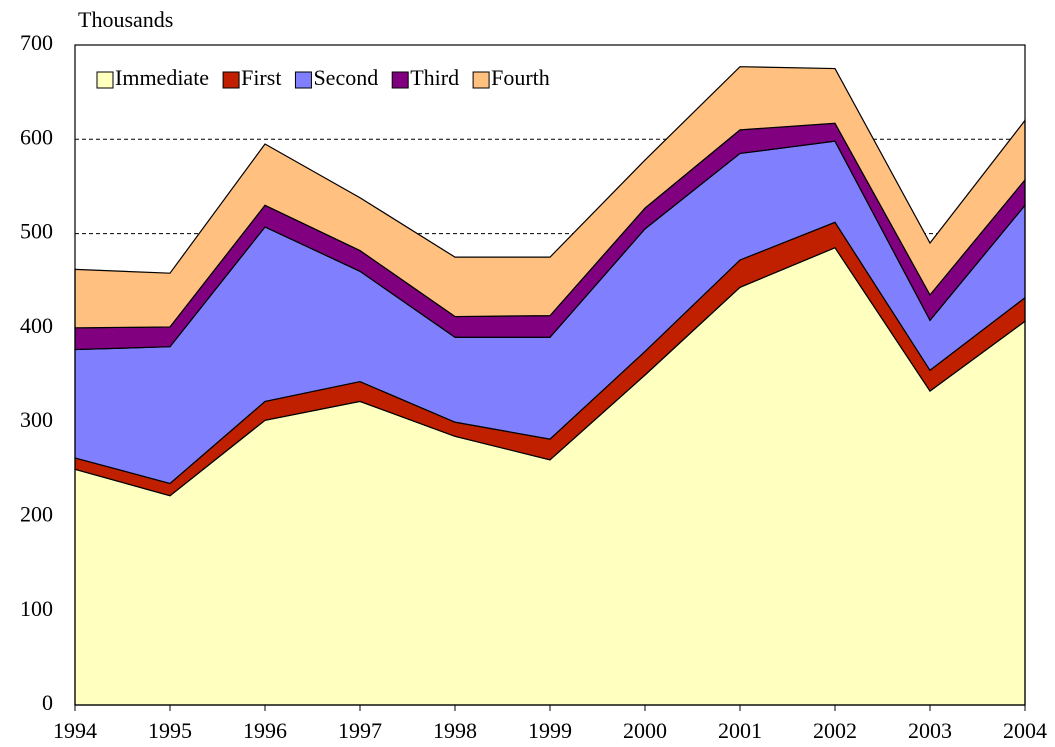  Describe the element at coordinates (36, 42) in the screenshot. I see `y-tick-label: 700` at that location.